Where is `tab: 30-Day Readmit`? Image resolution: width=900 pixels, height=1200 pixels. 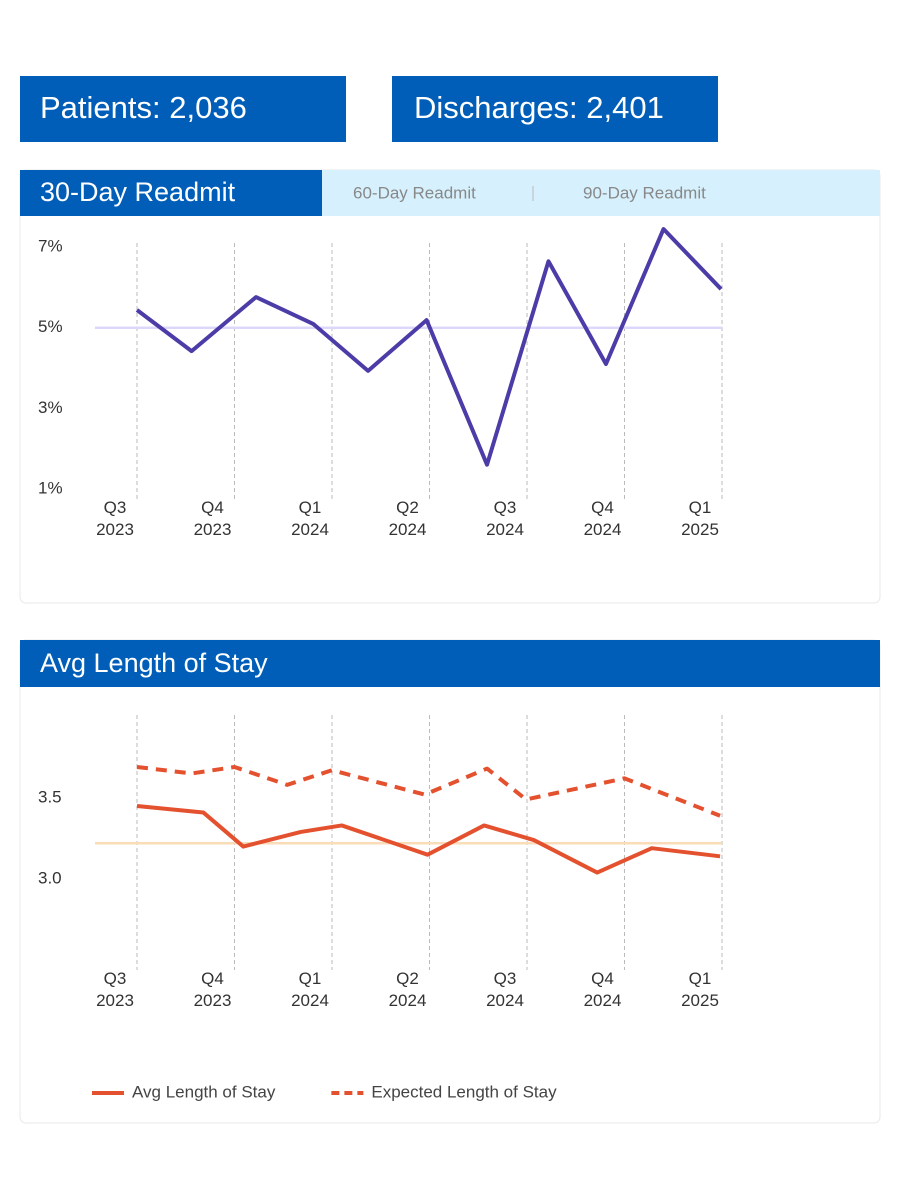 tab: 30-Day Readmit is located at coordinates (138, 192).